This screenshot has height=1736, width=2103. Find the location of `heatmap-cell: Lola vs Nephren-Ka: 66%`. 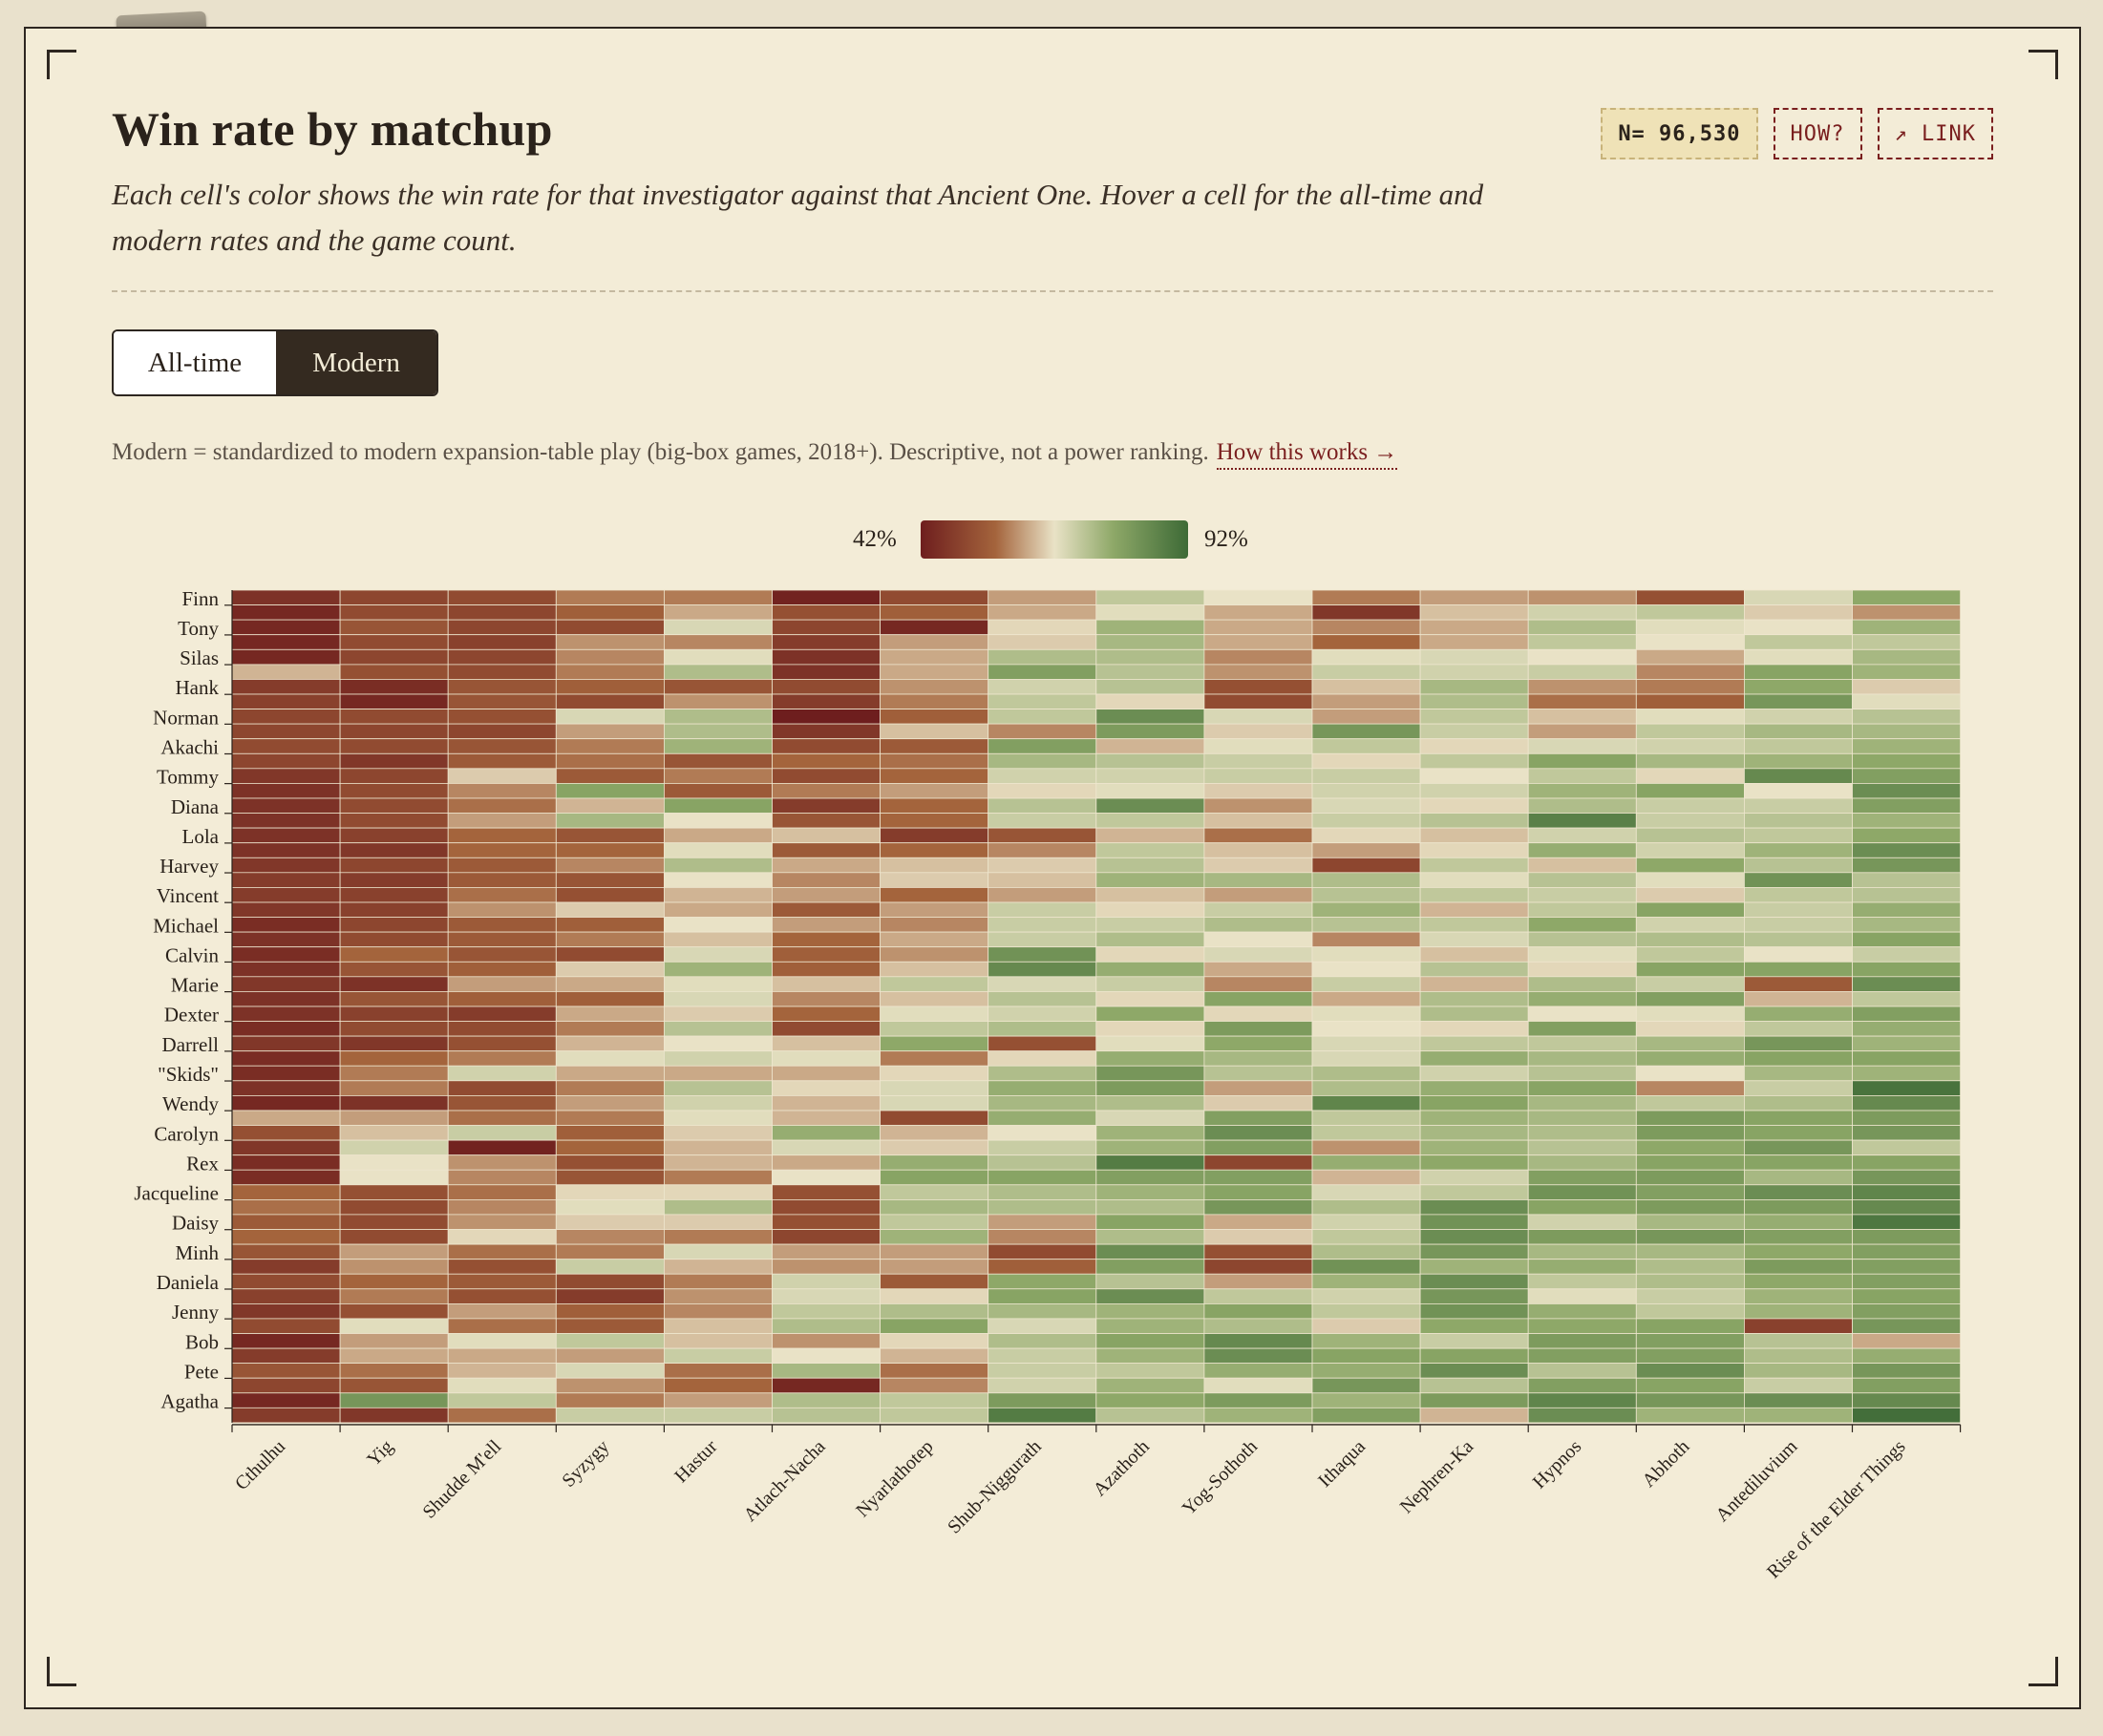

heatmap-cell: Lola vs Nephren-Ka: 66% is located at coordinates (1474, 850).